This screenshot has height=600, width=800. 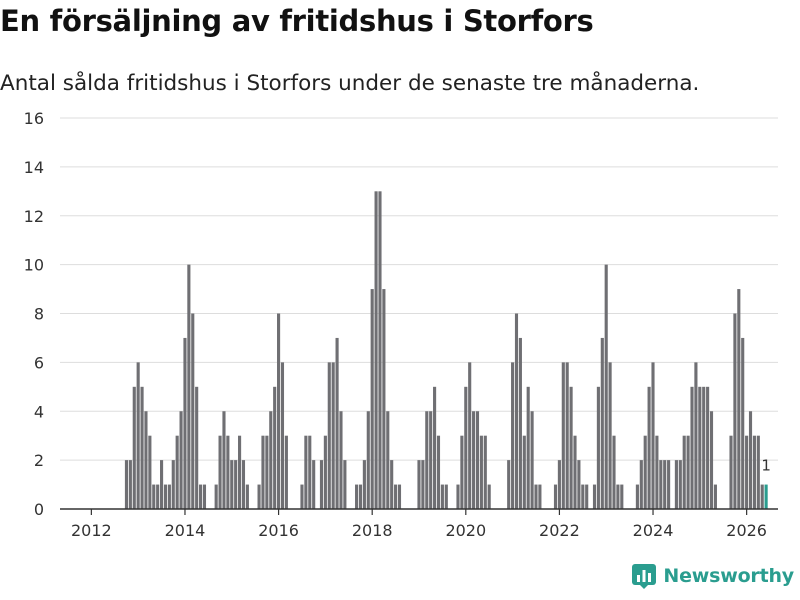 What do you see at coordinates (34, 118) in the screenshot?
I see `y-tick-label: 16` at bounding box center [34, 118].